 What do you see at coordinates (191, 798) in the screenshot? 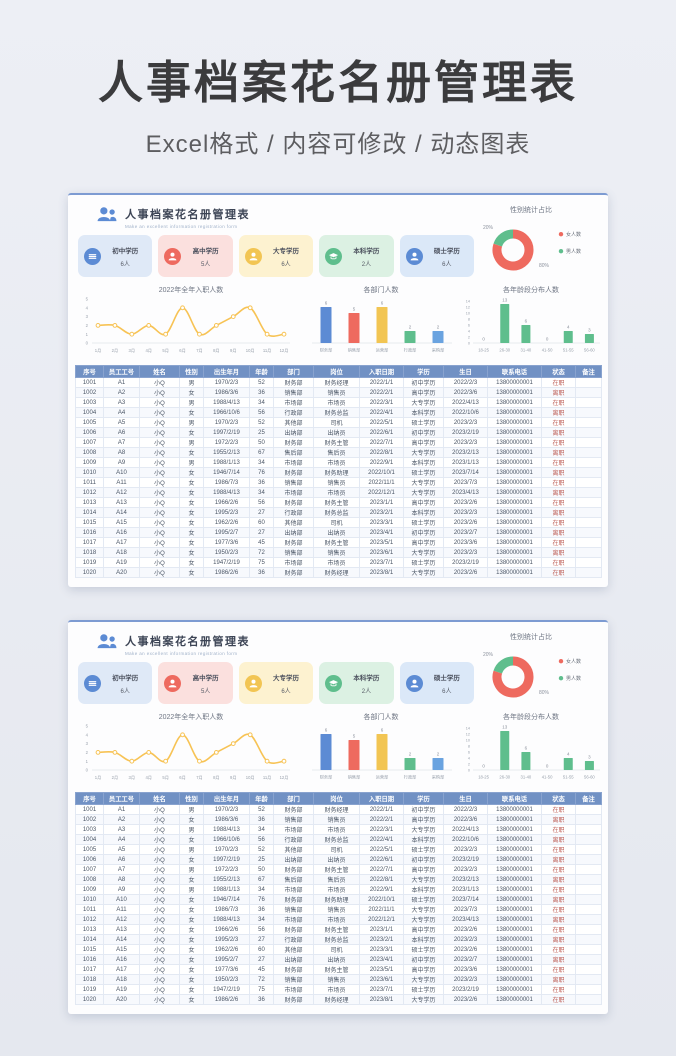
I see `column-header-gender: 性别` at bounding box center [191, 798].